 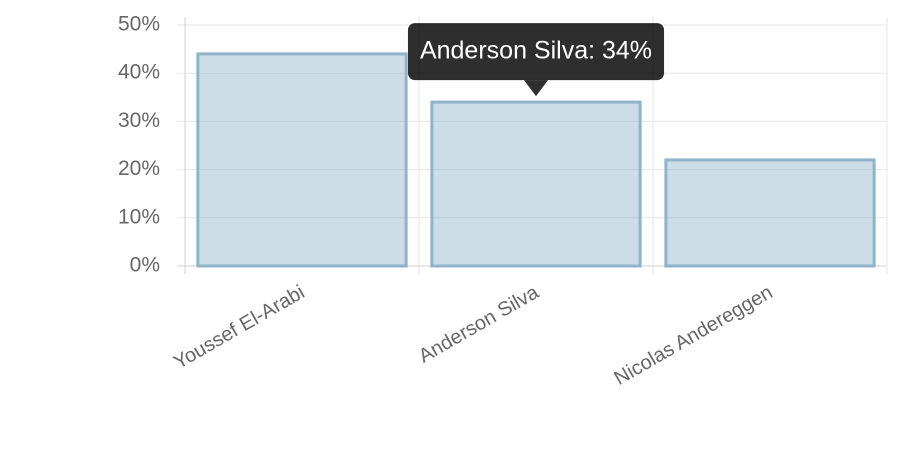 I want to click on tooltip-text: Anderson Silva: 34%, so click(x=536, y=51).